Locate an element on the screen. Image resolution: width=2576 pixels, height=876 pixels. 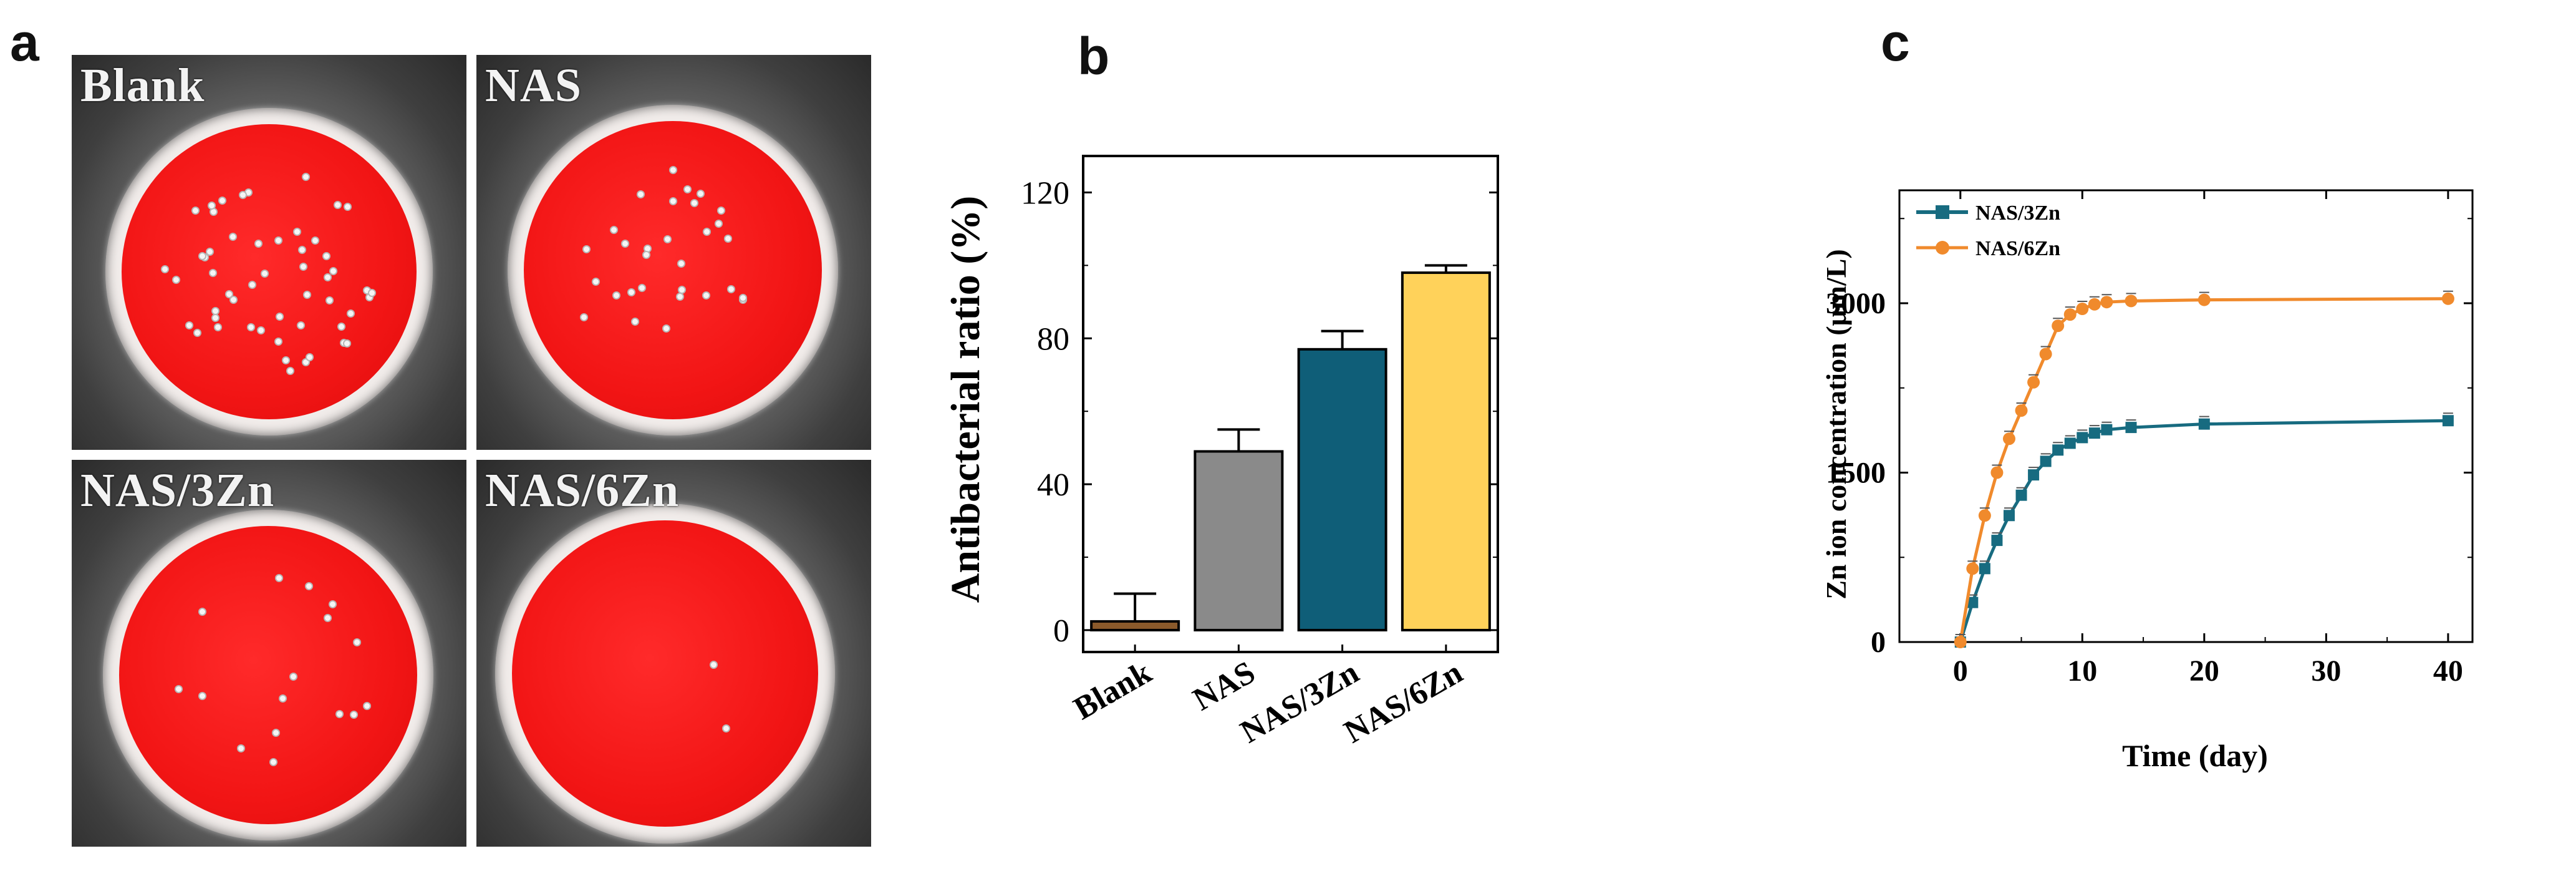
plate-label: NAS/6Zn is located at coordinates (582, 490).